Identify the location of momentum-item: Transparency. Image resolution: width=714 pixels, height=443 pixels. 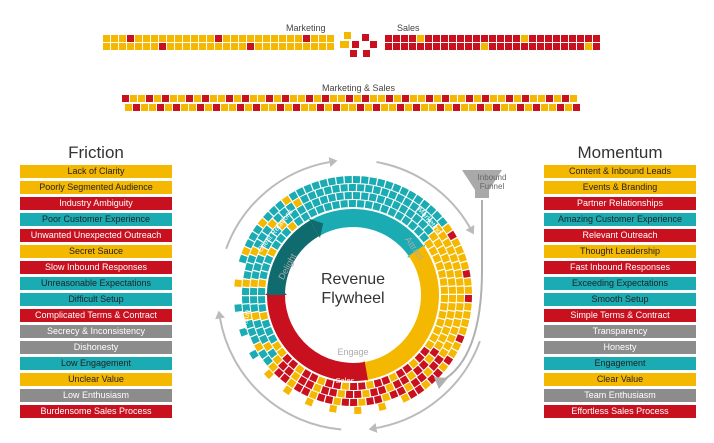
(620, 331).